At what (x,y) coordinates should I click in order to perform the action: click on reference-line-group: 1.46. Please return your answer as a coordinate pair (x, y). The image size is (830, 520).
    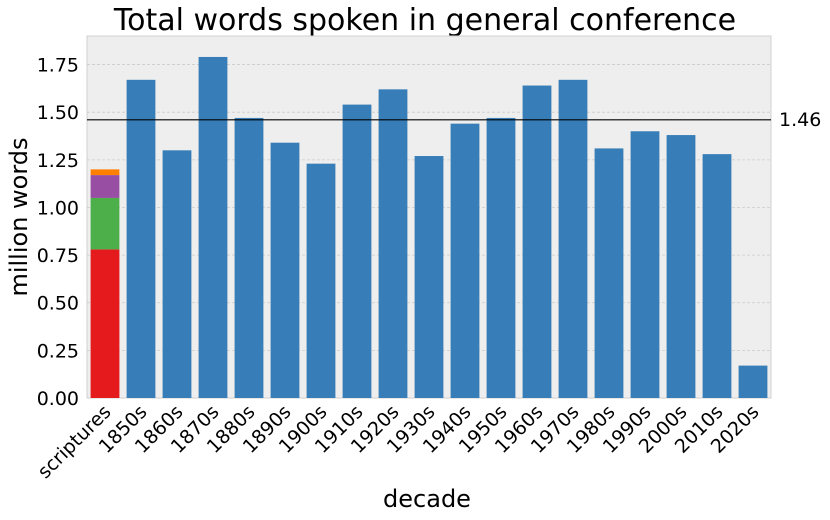
    Looking at the image, I should click on (454, 120).